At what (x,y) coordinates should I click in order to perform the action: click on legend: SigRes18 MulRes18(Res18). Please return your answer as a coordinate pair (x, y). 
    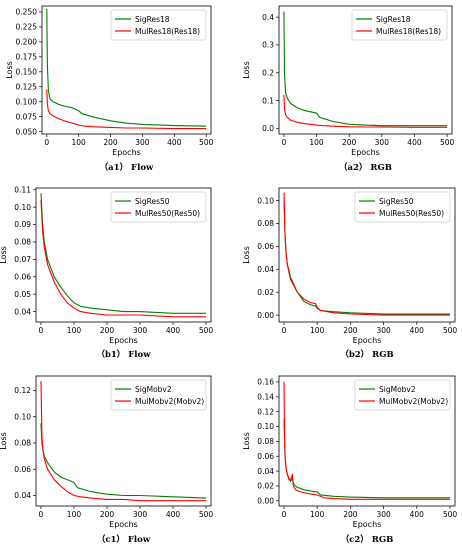
    Looking at the image, I should click on (158, 25).